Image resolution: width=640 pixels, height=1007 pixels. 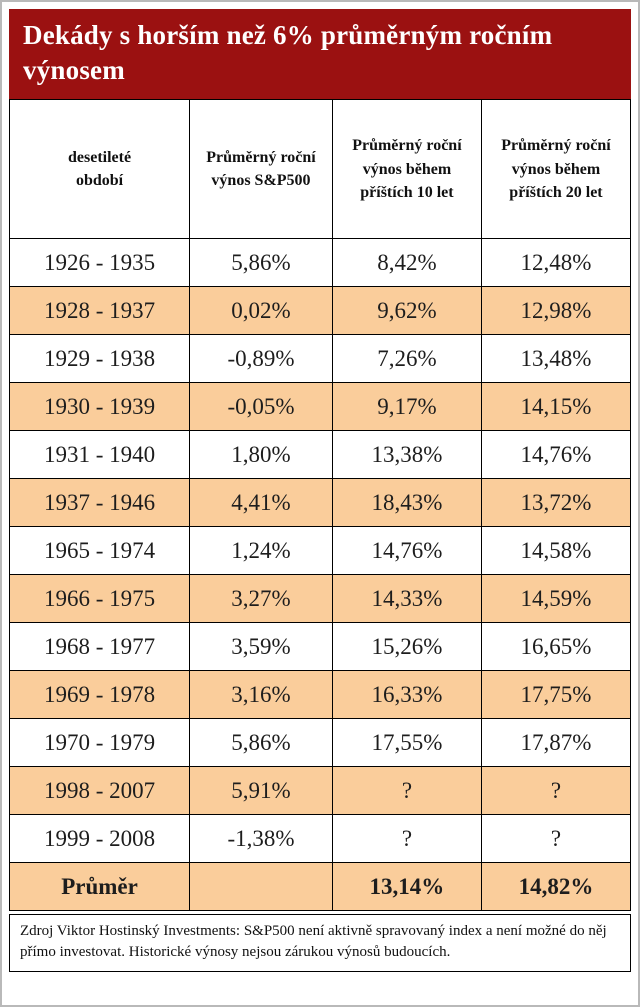 What do you see at coordinates (261, 311) in the screenshot?
I see `cell-sp500-return: 0,02%` at bounding box center [261, 311].